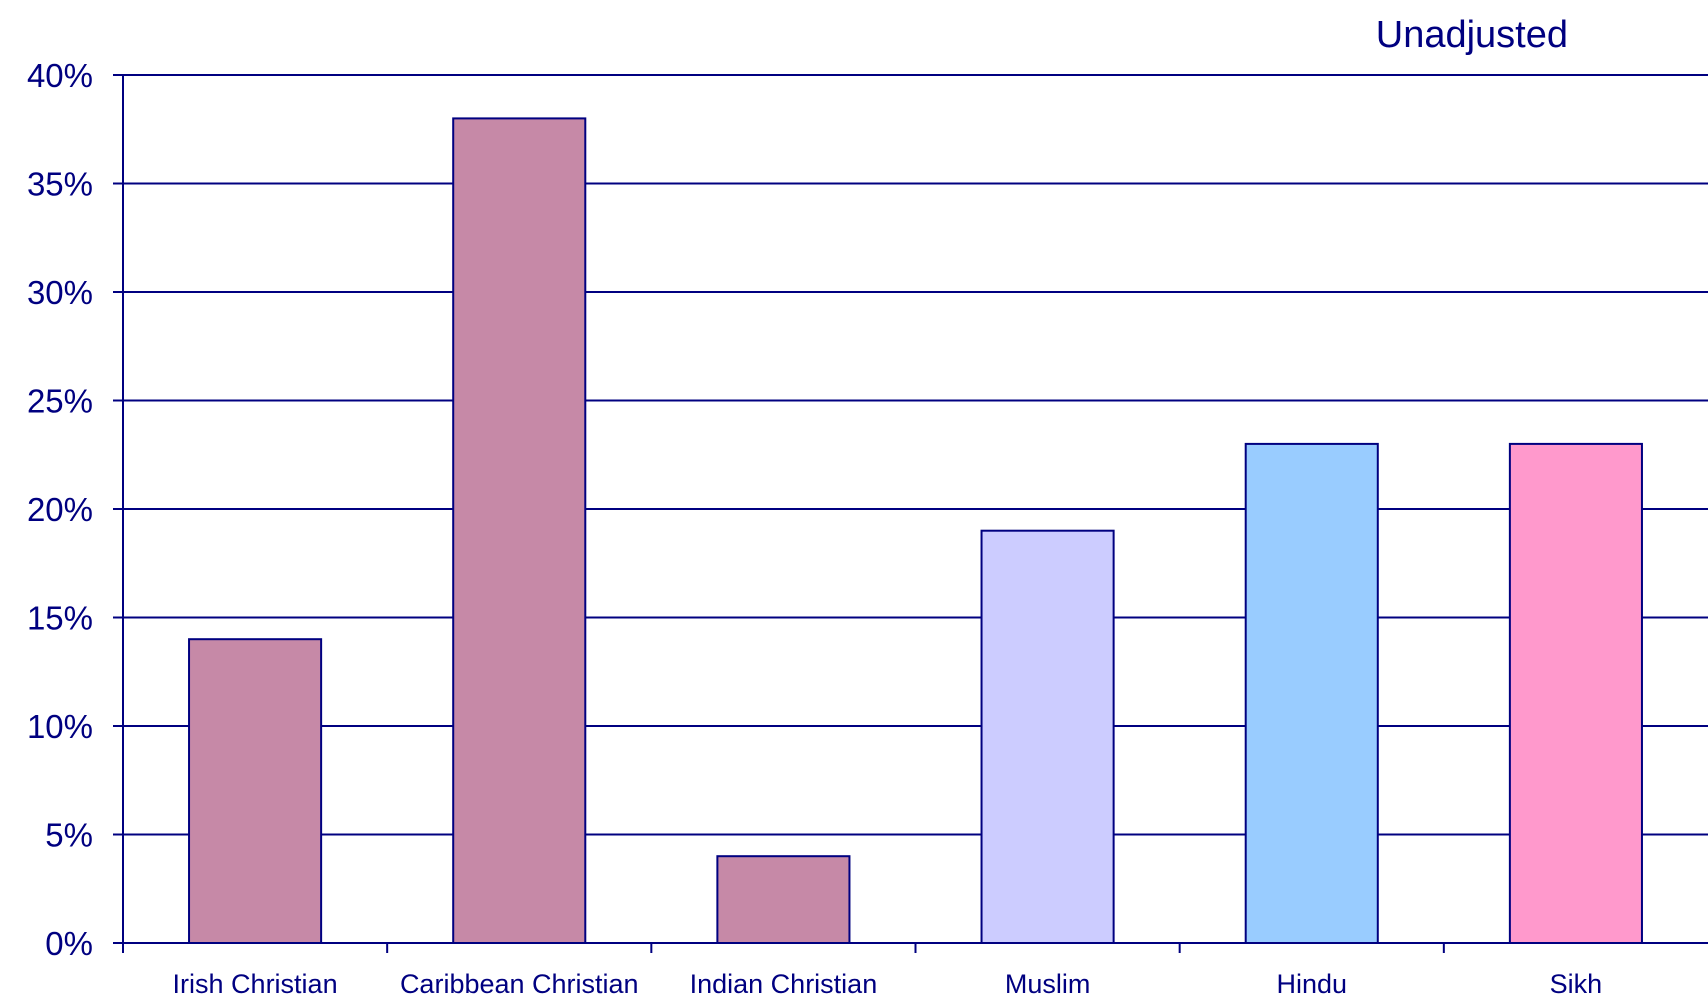 Image resolution: width=1708 pixels, height=1001 pixels. What do you see at coordinates (255, 982) in the screenshot?
I see `x-tick-label: Irish Christian` at bounding box center [255, 982].